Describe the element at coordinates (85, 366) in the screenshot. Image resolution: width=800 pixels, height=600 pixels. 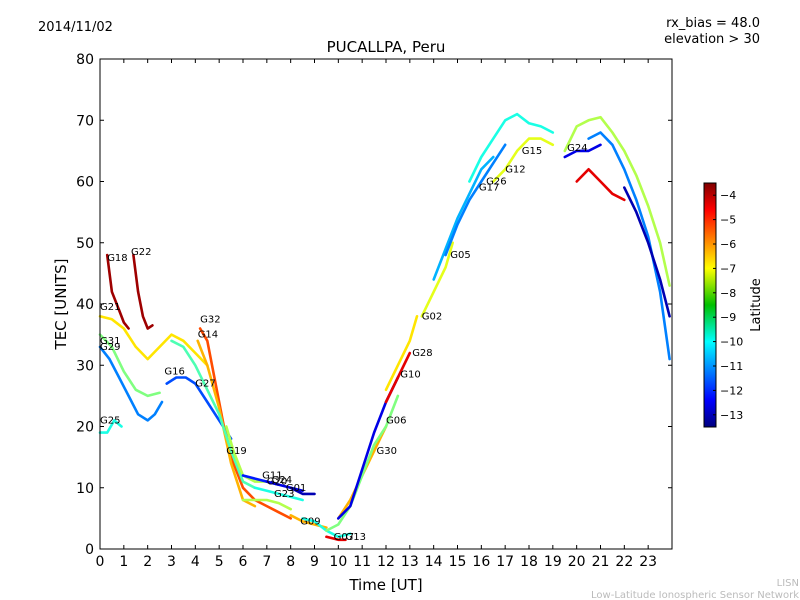
I see `y-tick-label: 30` at that location.